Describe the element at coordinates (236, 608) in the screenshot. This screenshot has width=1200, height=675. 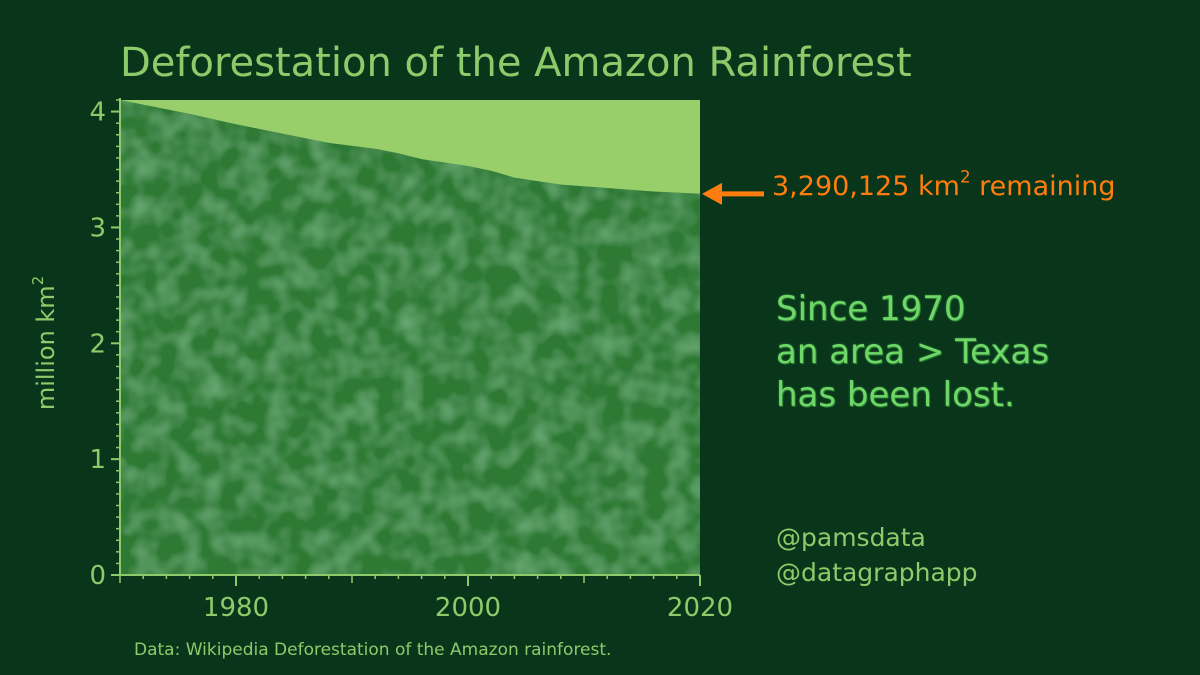
I see `x-tick-label: 1980` at that location.